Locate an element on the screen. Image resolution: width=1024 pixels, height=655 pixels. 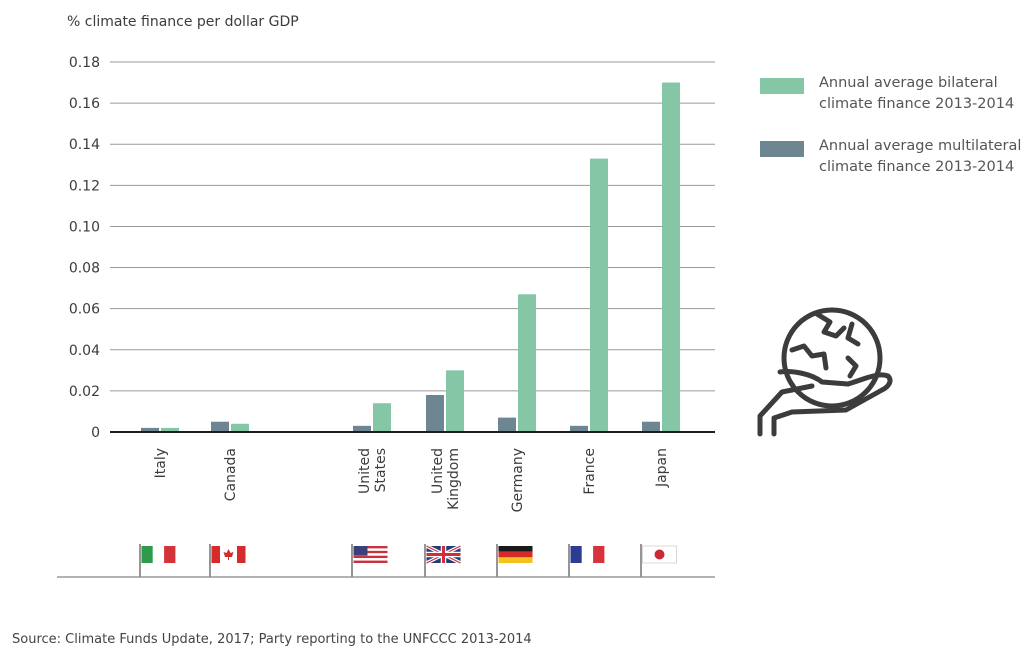
legend-swatch-bilateral is located at coordinates (782, 86).